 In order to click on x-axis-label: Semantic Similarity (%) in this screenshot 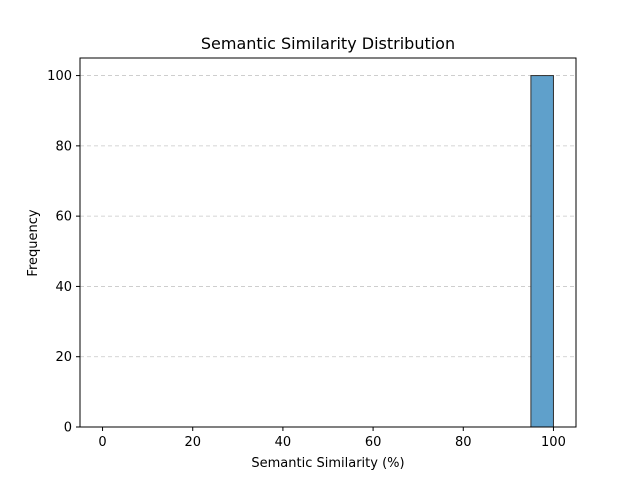, I will do `click(327, 463)`.